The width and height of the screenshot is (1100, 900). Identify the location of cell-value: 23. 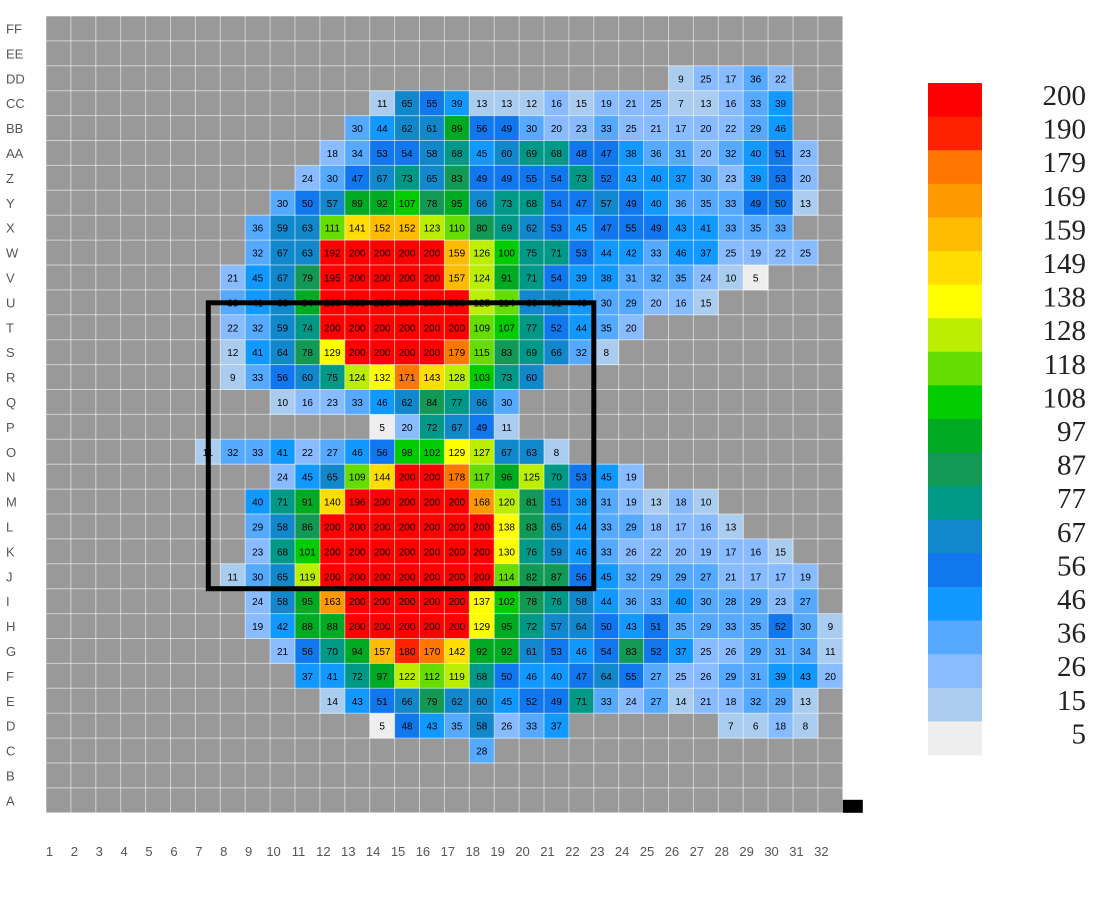
(781, 602).